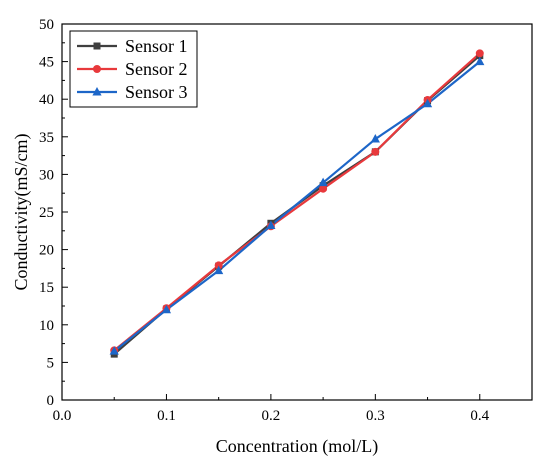 The image size is (550, 468). What do you see at coordinates (156, 69) in the screenshot?
I see `legend-label-2: Sensor 2` at bounding box center [156, 69].